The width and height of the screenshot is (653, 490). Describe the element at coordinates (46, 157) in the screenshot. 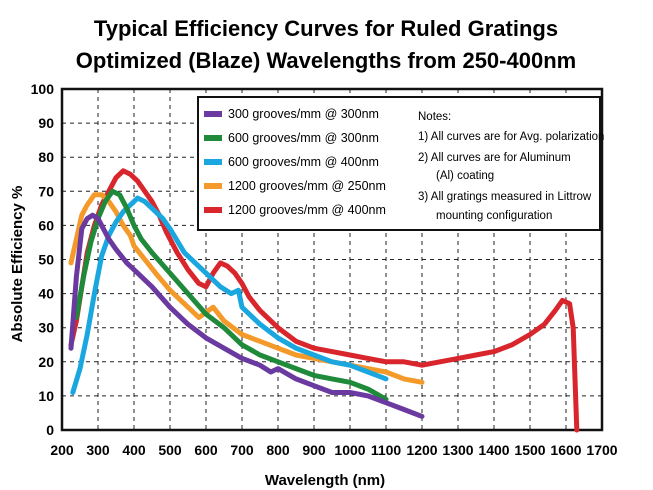

I see `y-tick-label: 80` at that location.